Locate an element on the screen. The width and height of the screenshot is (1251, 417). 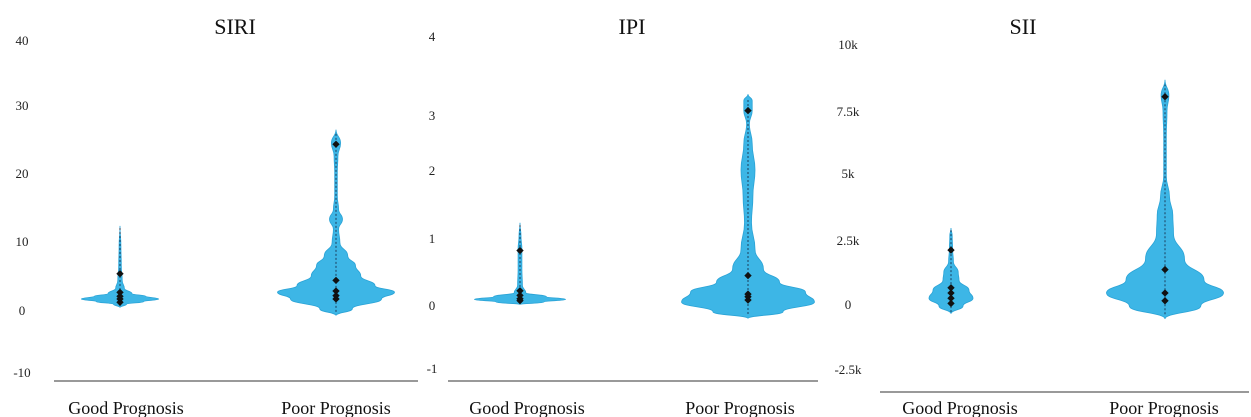
y-tick-label: 2.5k is located at coordinates (848, 240).